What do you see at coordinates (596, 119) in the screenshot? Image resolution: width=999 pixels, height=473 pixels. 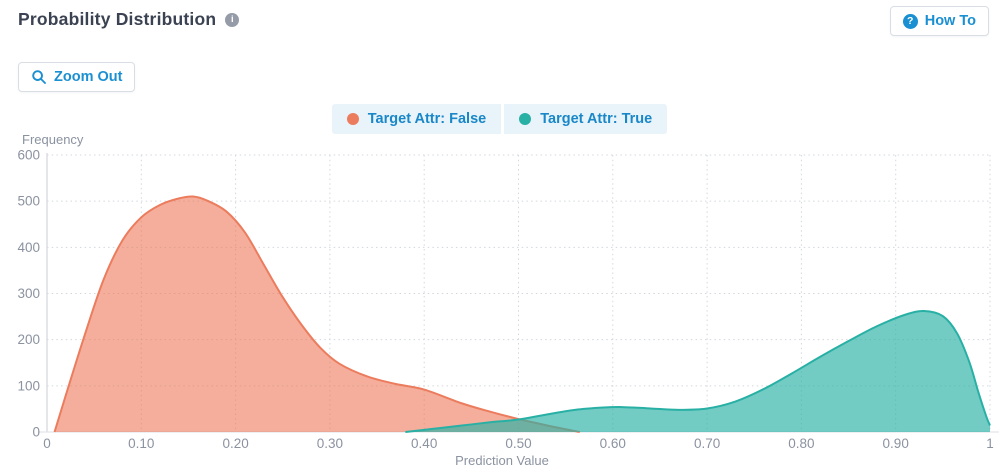 I see `legend-label-true: Target Attr: True` at bounding box center [596, 119].